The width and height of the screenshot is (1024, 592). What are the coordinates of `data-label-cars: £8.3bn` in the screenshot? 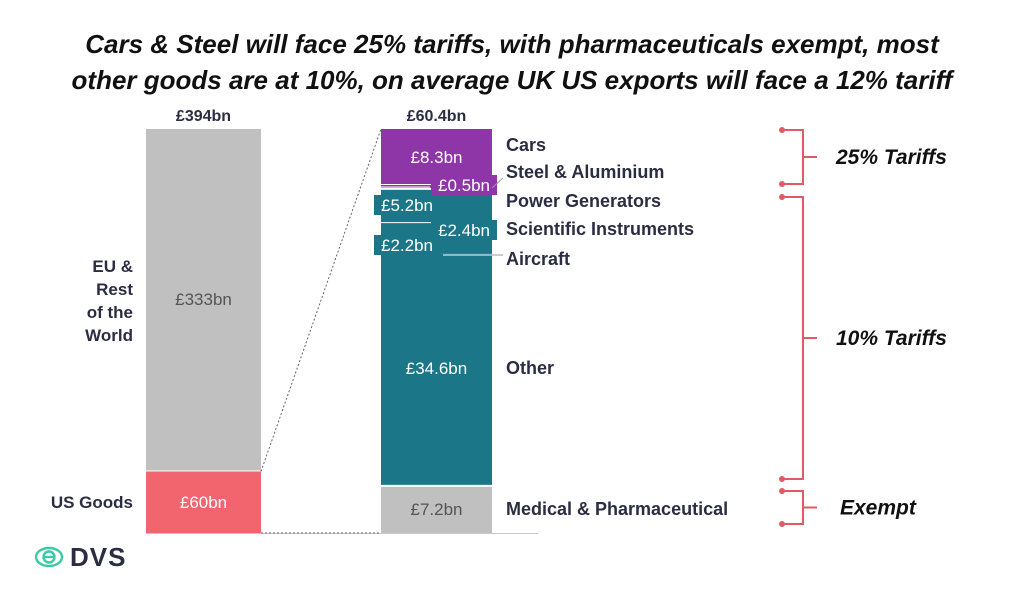 It's located at (437, 157).